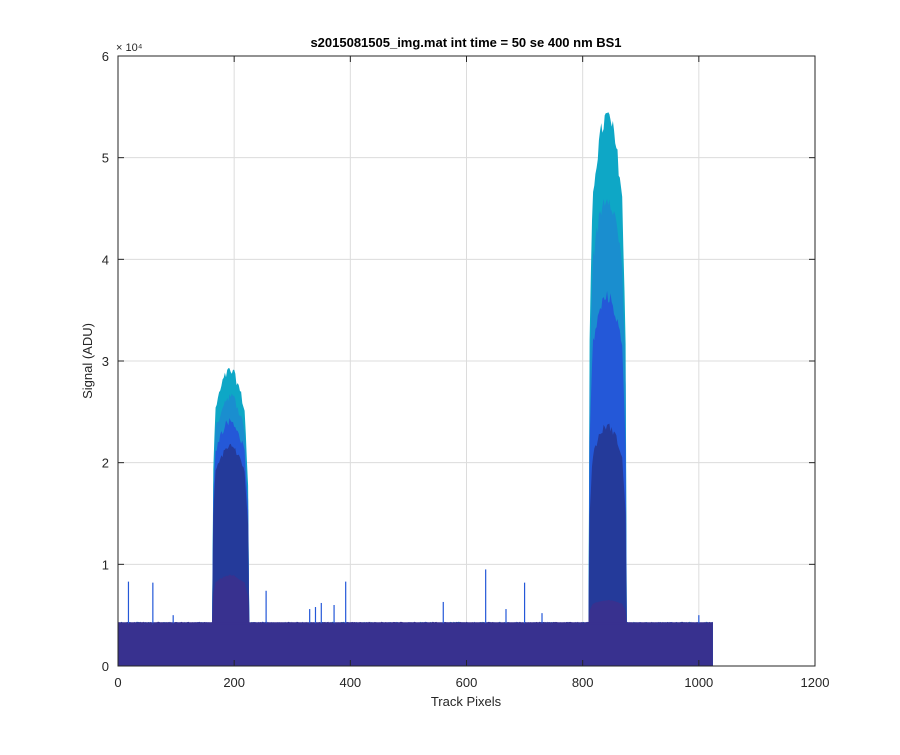 This screenshot has width=900, height=755. I want to click on y-tick-label: 5, so click(105, 158).